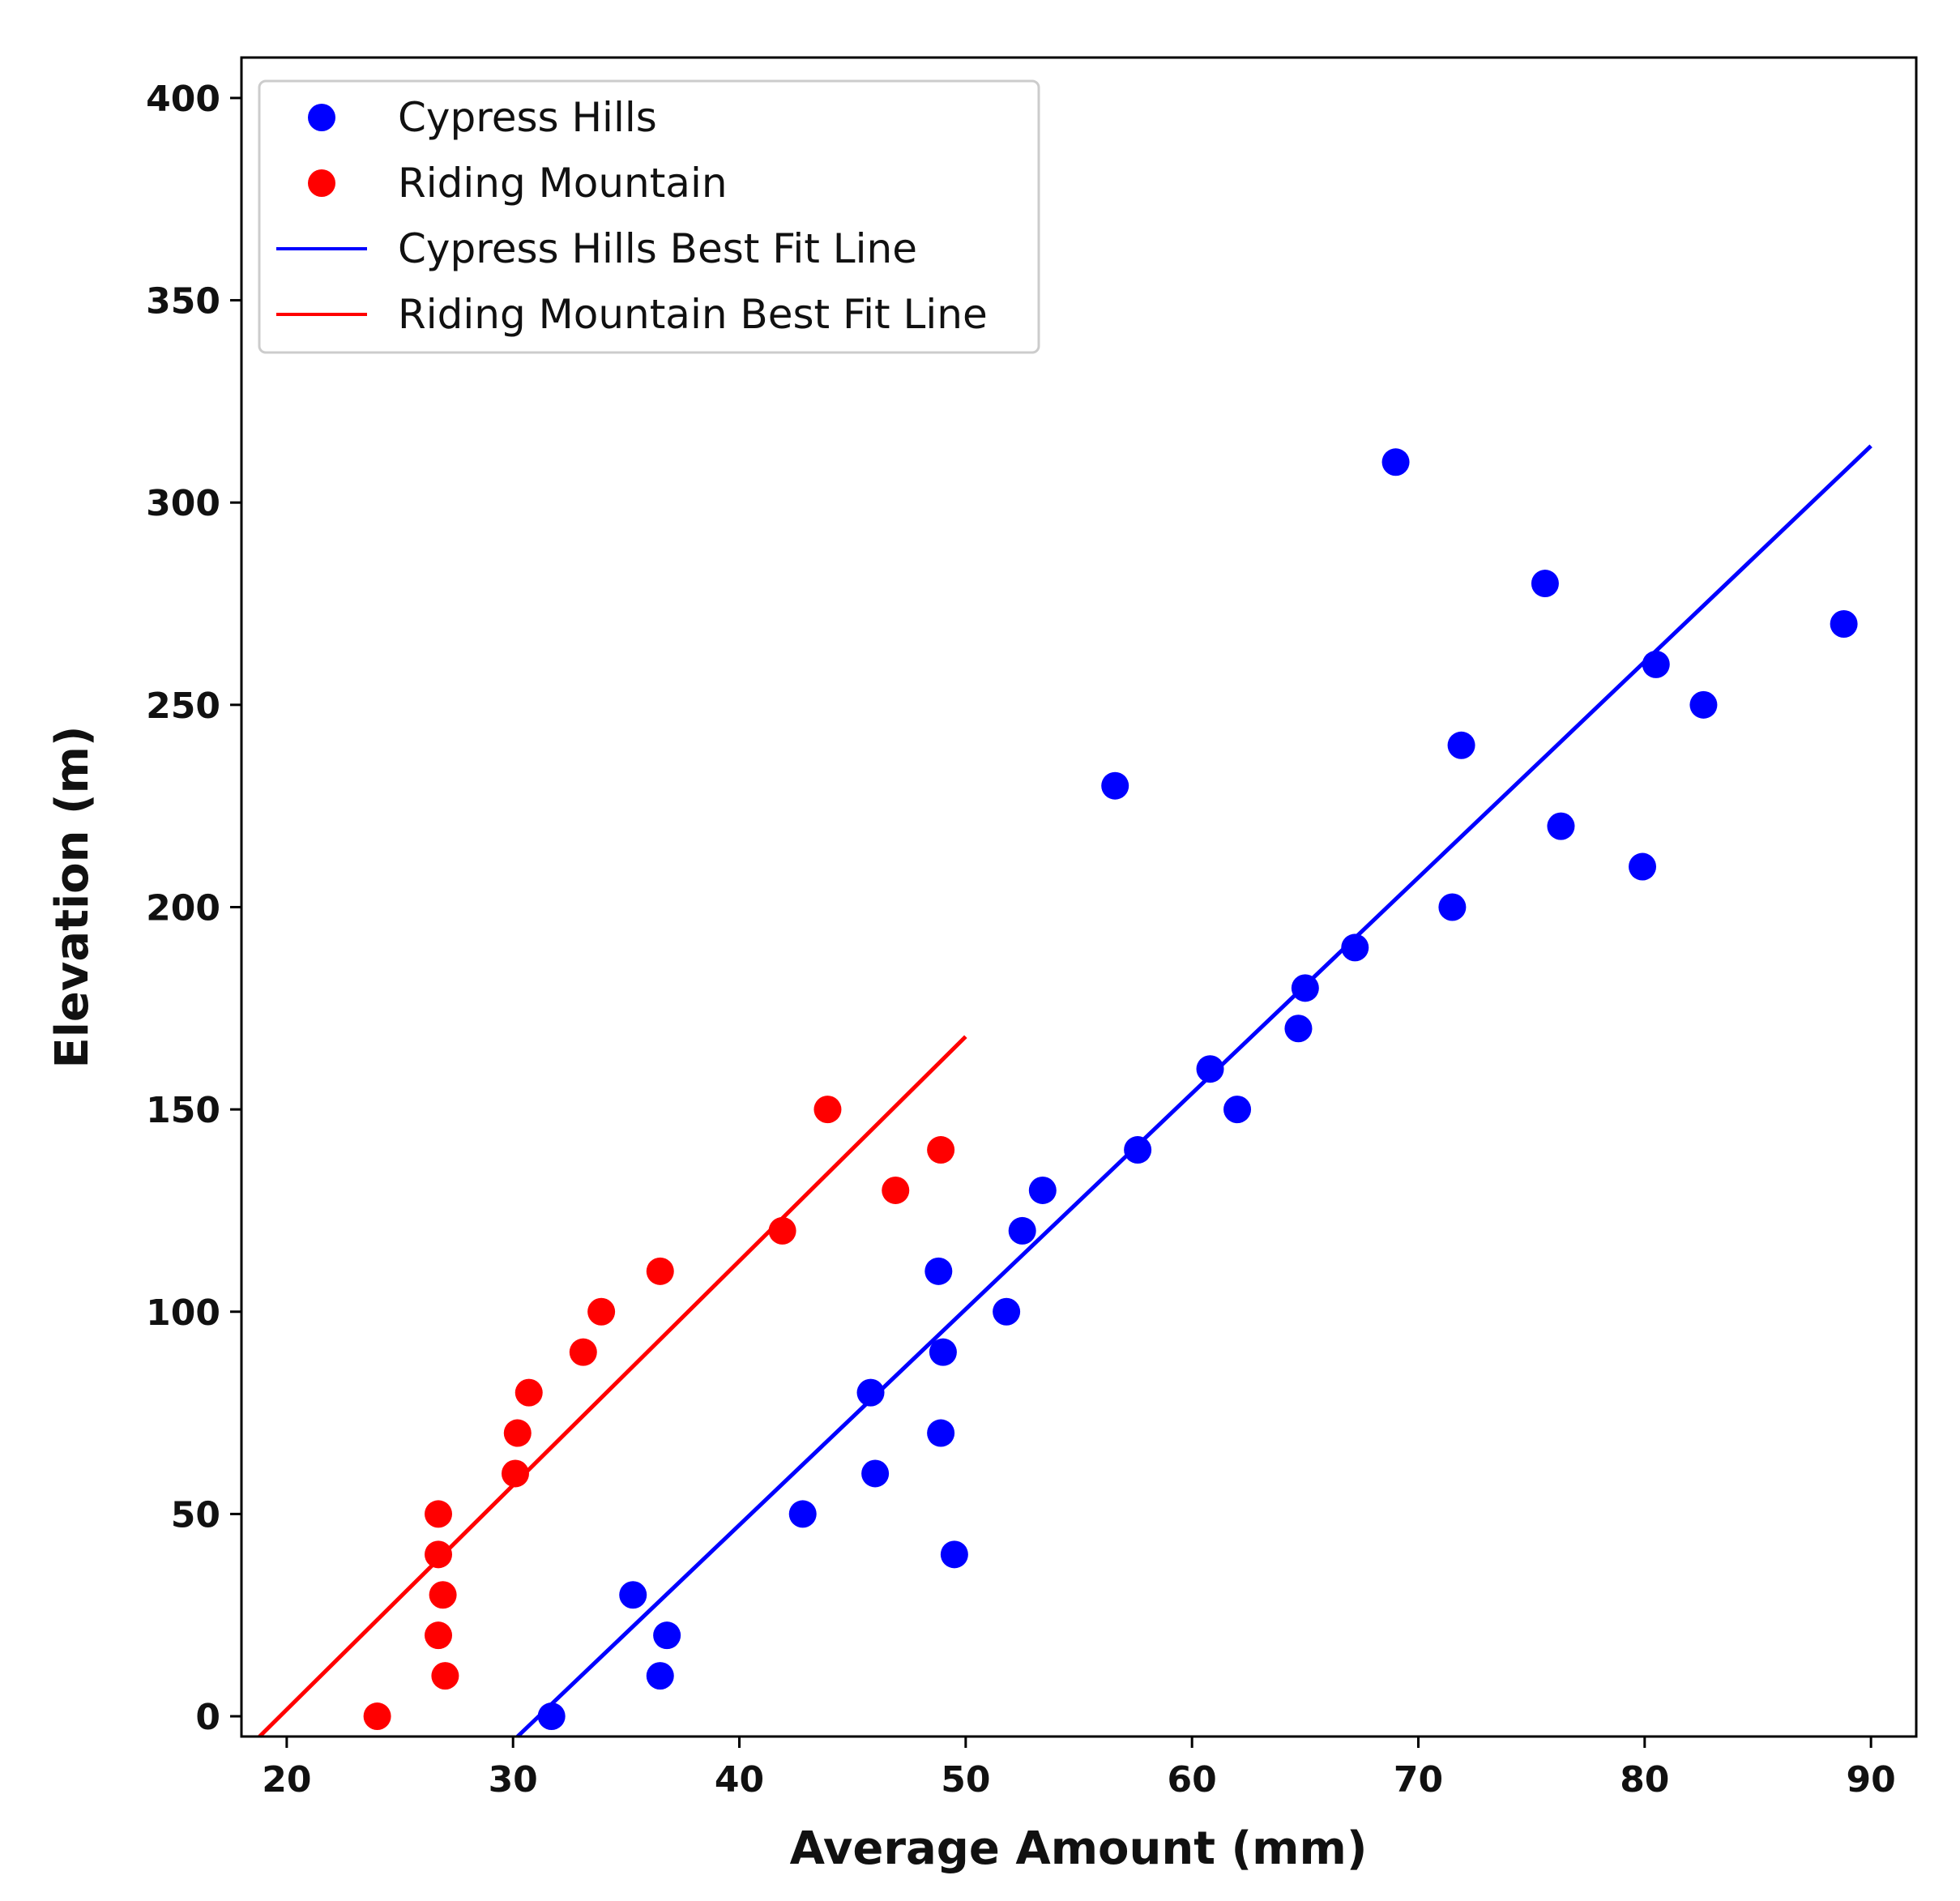 The height and width of the screenshot is (1901, 1960). I want to click on legend-cypress-hills-best-fit-line-label: Cypress Hills Best Fit Line, so click(657, 248).